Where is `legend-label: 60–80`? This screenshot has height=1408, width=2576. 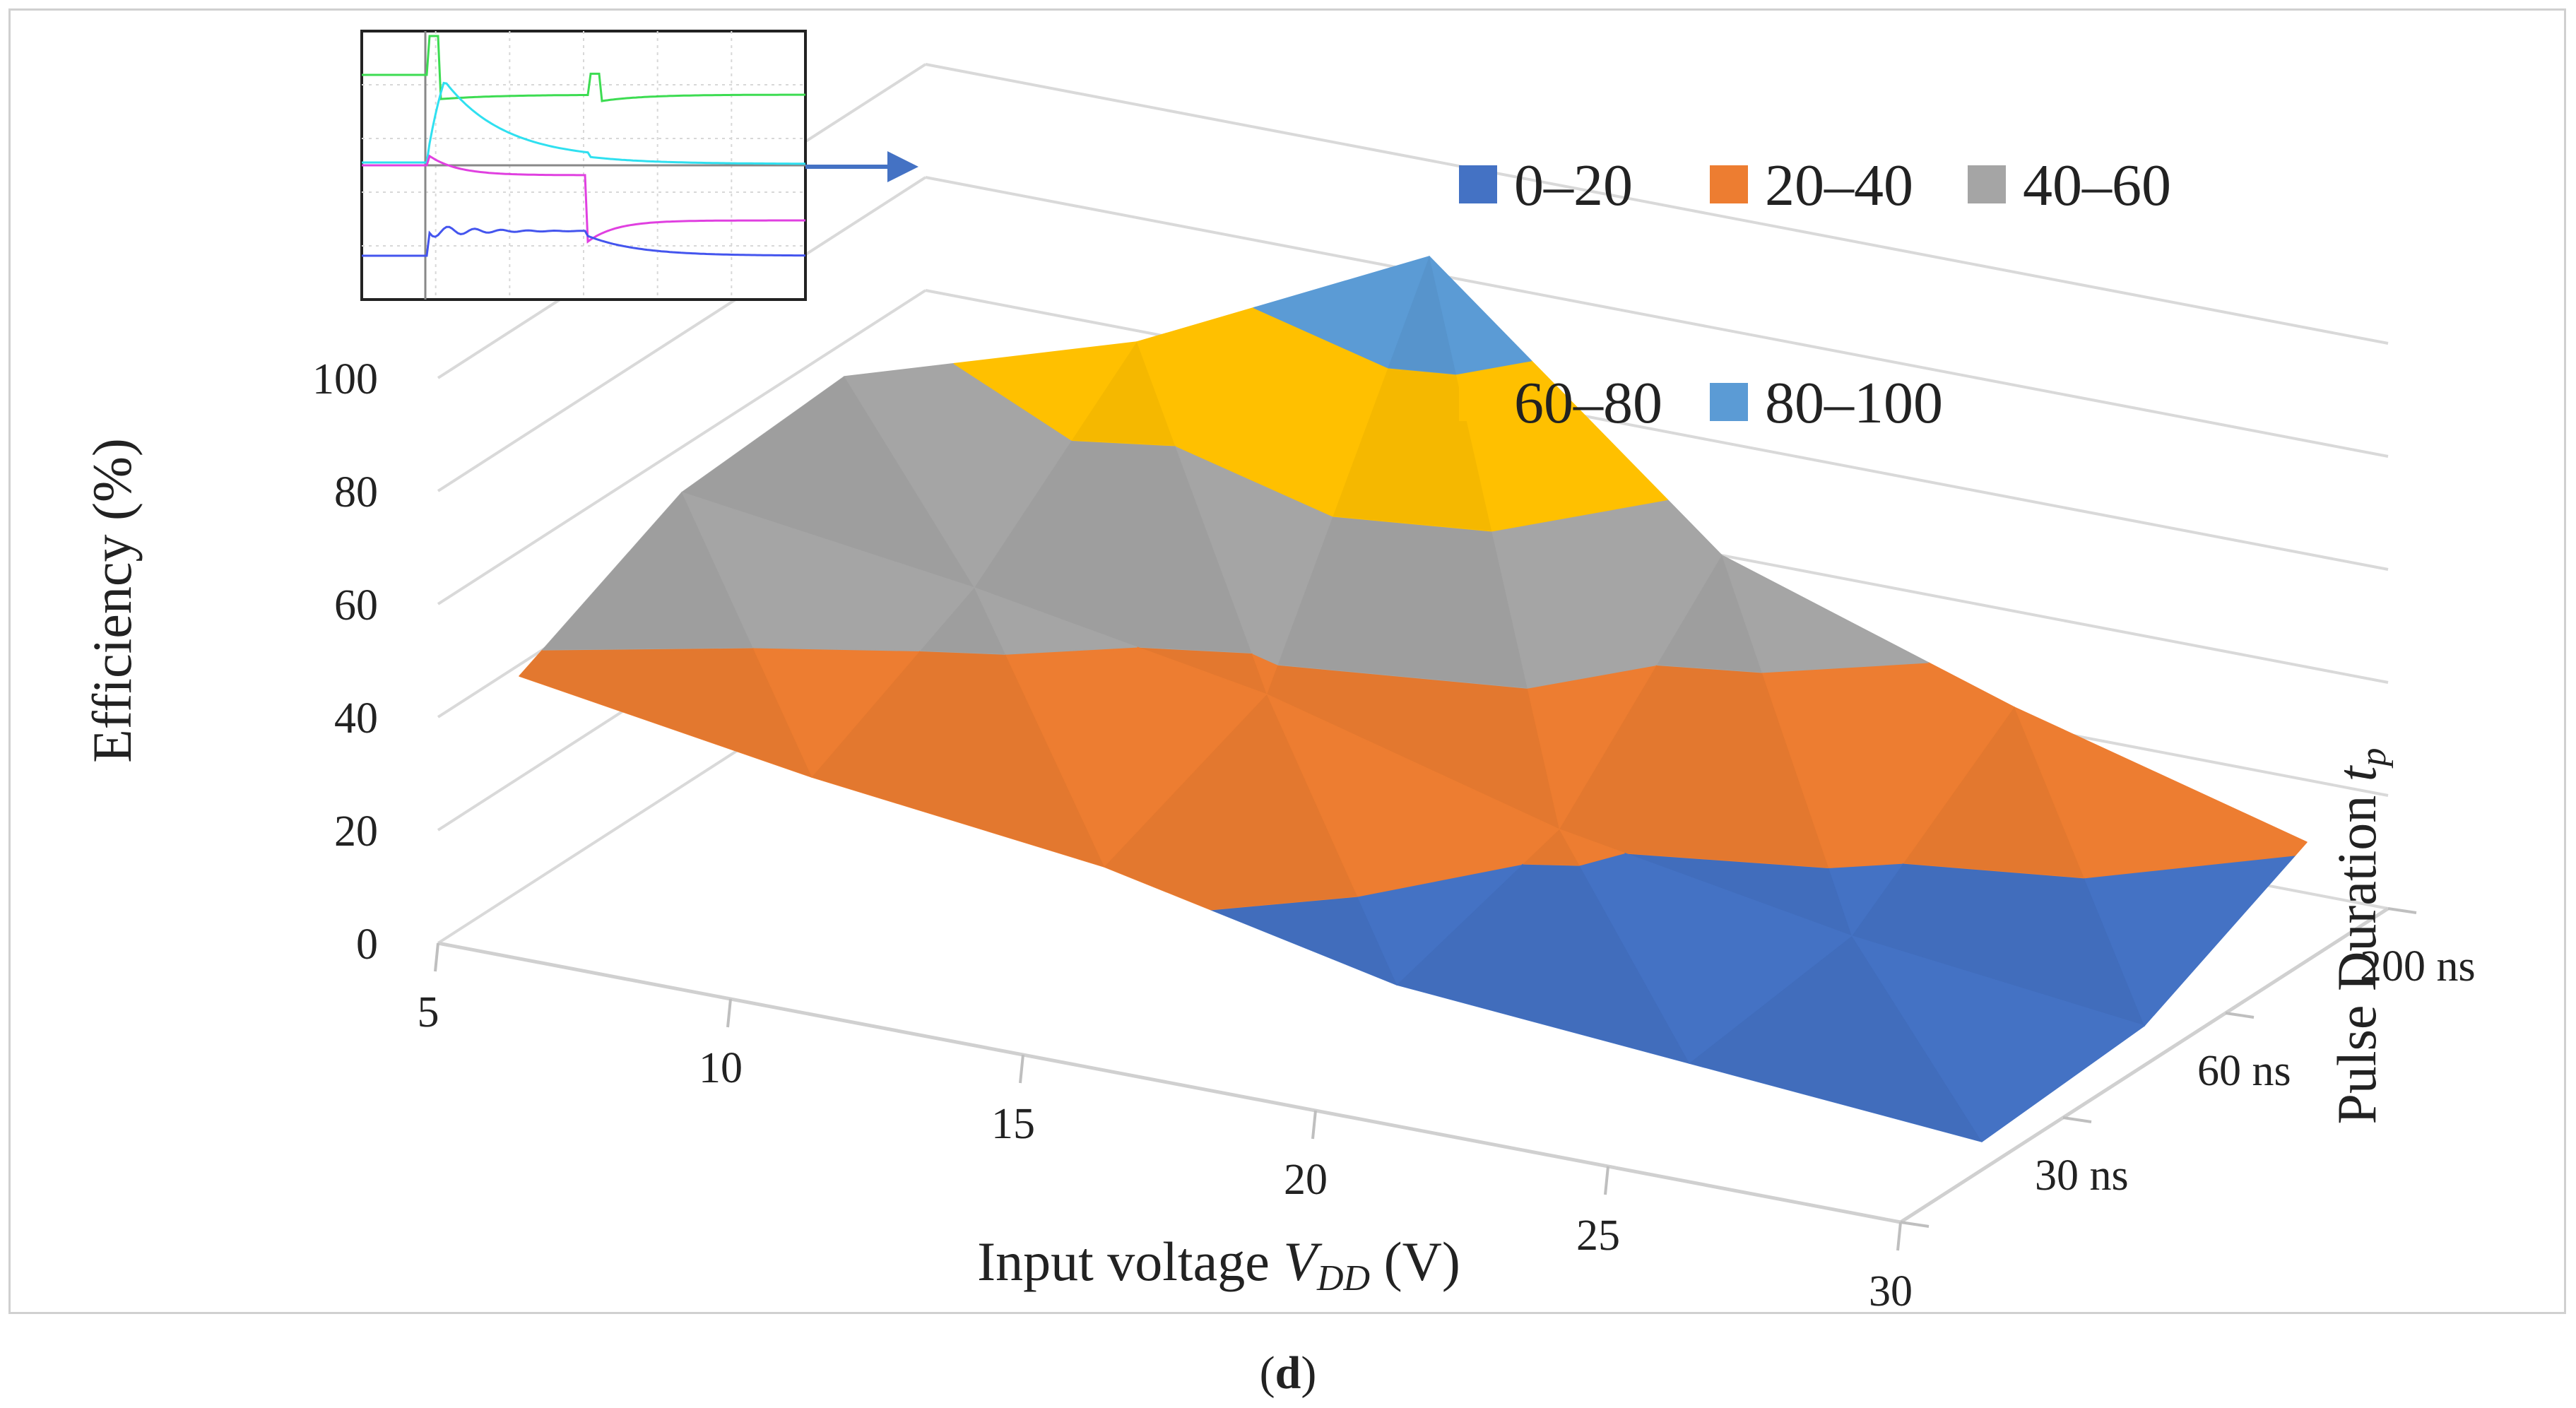 legend-label: 60–80 is located at coordinates (1588, 403).